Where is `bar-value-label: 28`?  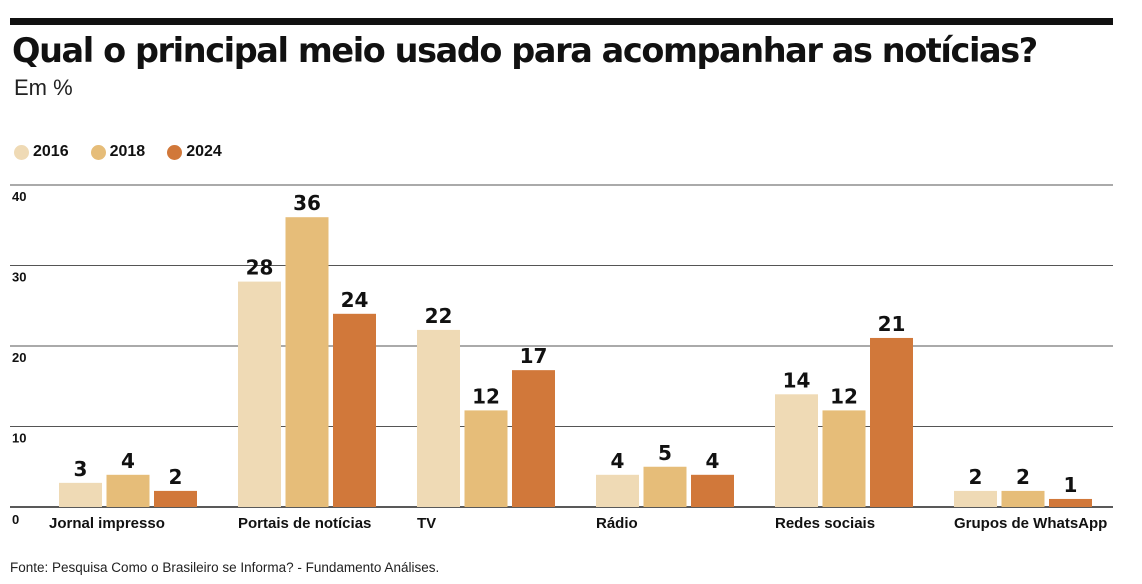
bar-value-label: 28 is located at coordinates (260, 268).